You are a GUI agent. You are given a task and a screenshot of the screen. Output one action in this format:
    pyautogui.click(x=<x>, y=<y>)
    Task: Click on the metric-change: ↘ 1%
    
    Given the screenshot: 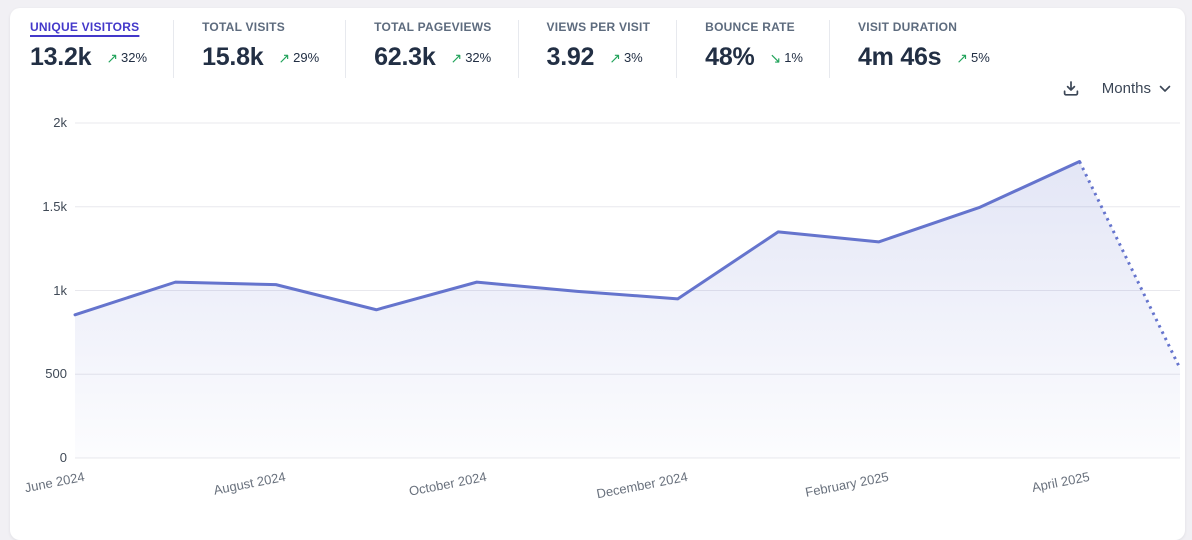 What is the action you would take?
    pyautogui.click(x=786, y=57)
    